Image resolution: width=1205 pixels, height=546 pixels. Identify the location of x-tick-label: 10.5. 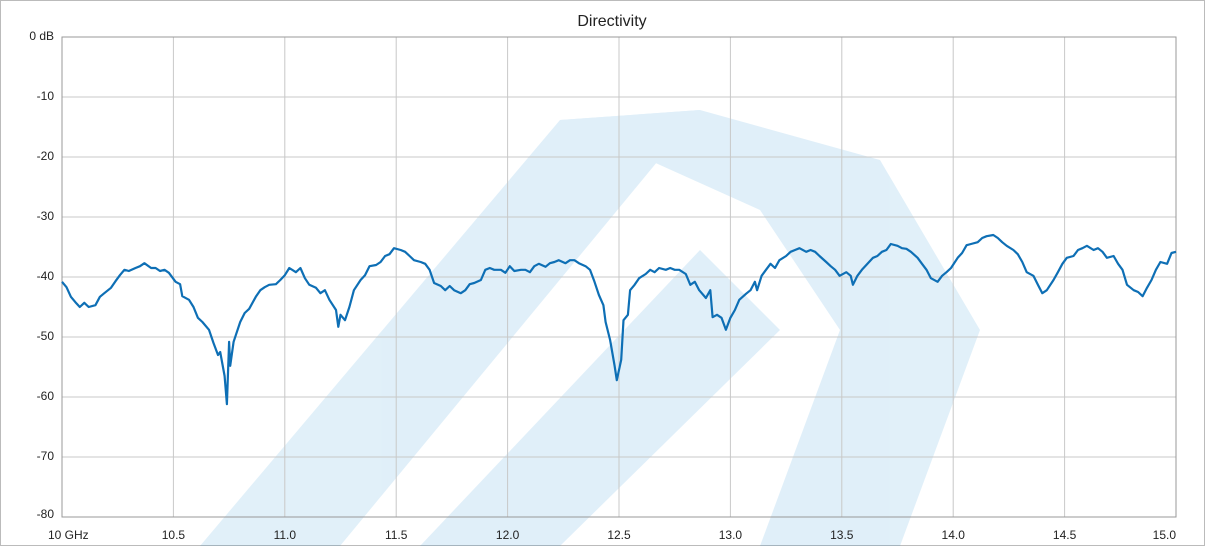
(174, 535).